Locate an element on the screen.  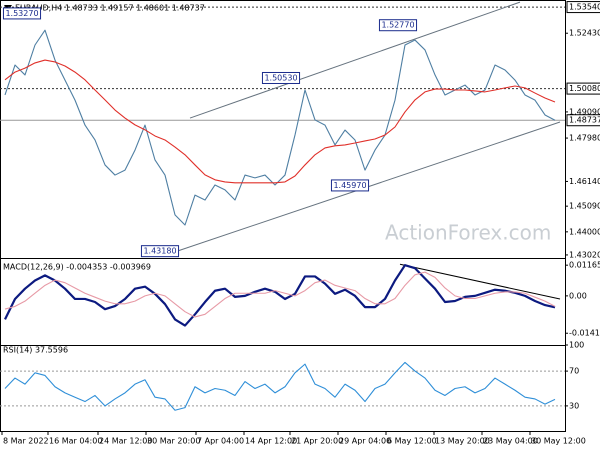
boxed-label: 1.52770 is located at coordinates (397, 25).